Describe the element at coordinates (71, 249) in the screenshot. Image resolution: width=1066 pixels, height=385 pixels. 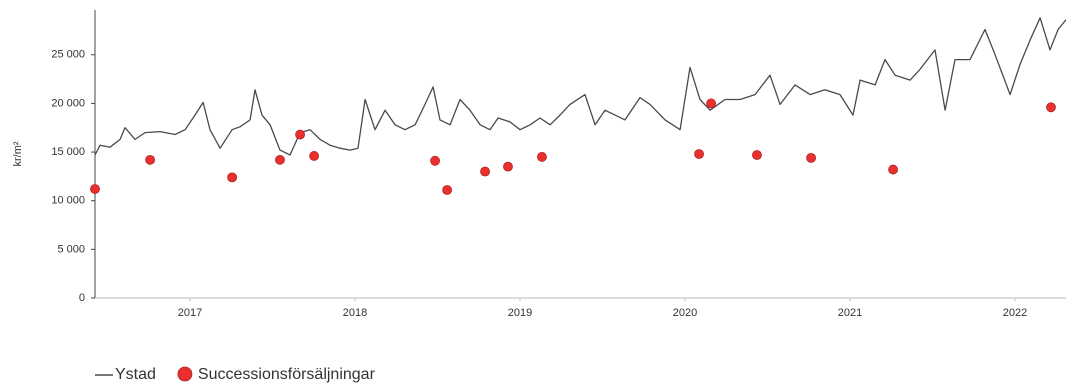
I see `y-tick-label: 5 000` at that location.